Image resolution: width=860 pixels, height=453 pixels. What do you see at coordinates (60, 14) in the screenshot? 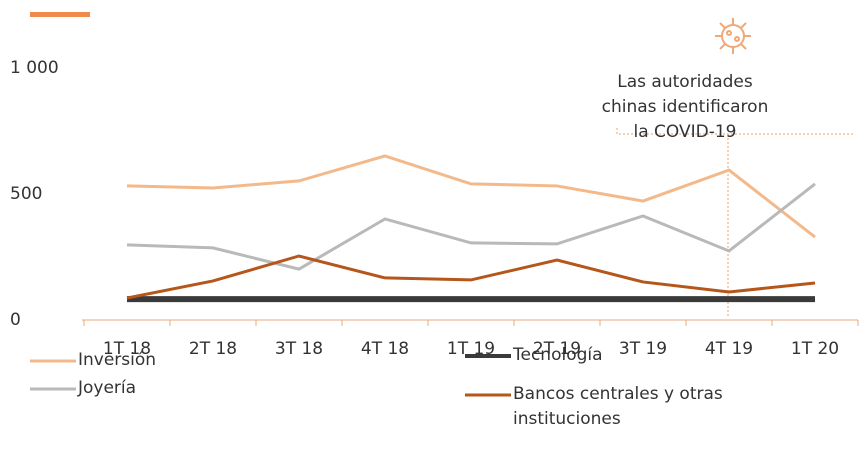
I see `decor-bar` at bounding box center [60, 14].